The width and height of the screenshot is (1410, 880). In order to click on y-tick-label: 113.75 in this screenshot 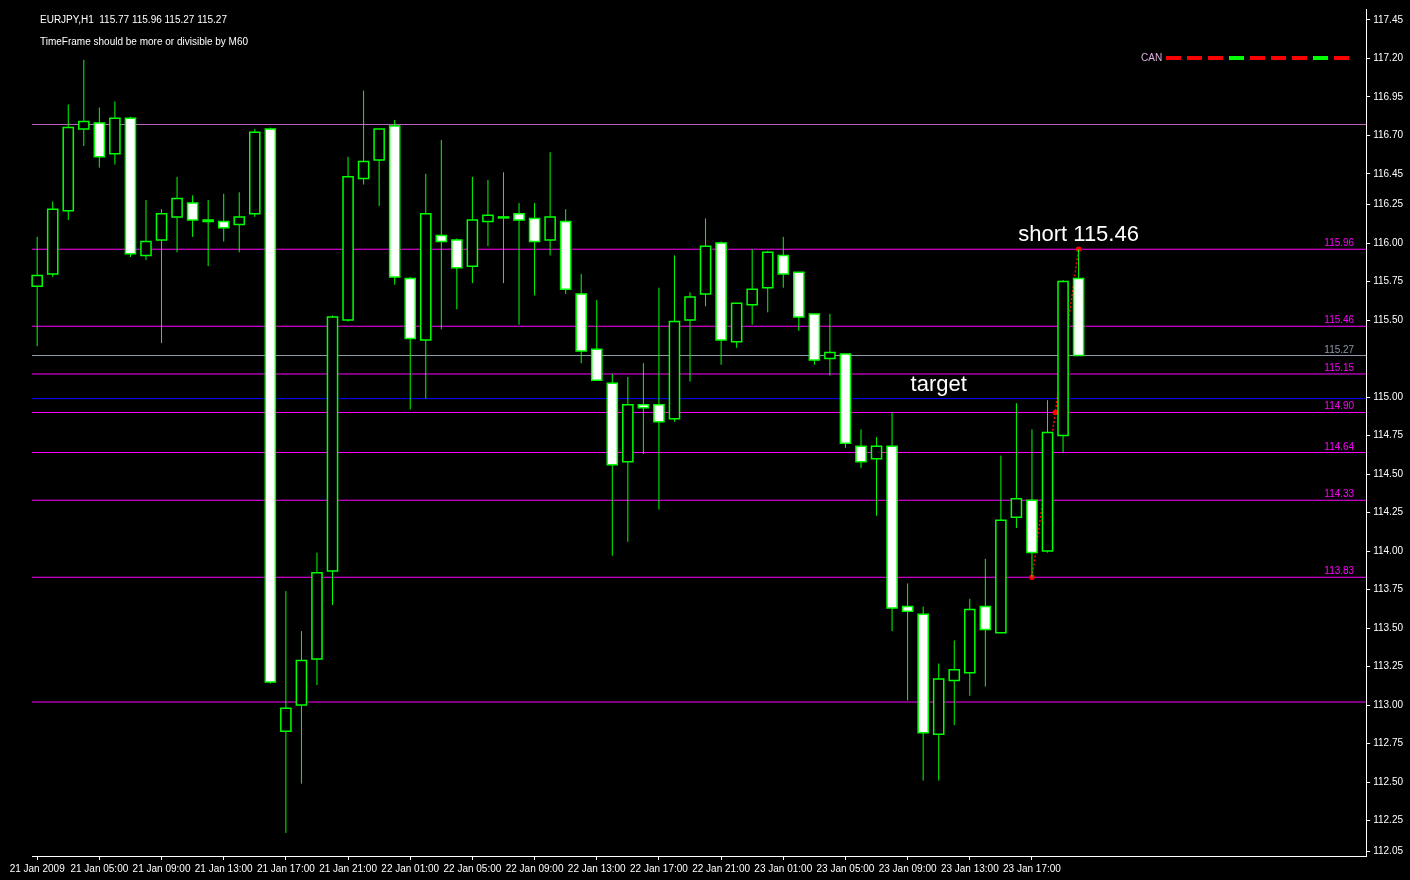, I will do `click(1388, 589)`.